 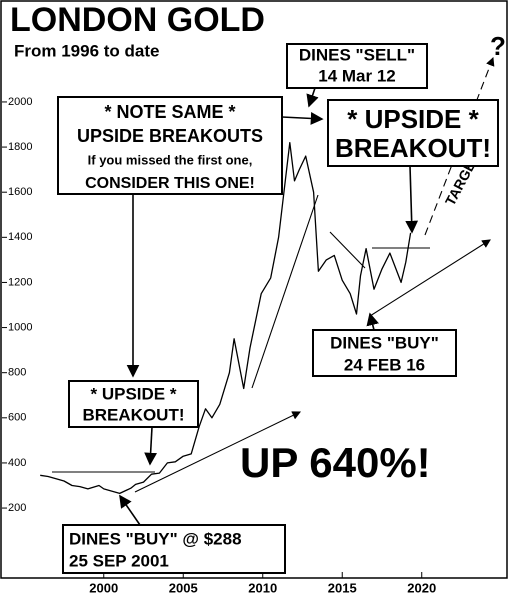 What do you see at coordinates (17, 463) in the screenshot?
I see `y-tick-label: 400` at bounding box center [17, 463].